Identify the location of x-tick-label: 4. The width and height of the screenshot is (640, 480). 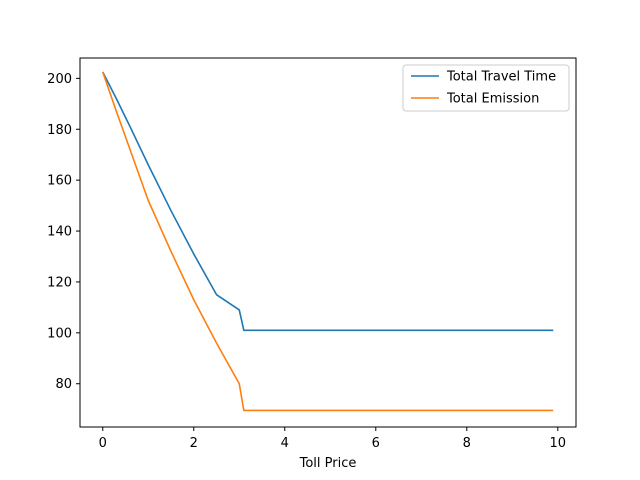
(285, 443).